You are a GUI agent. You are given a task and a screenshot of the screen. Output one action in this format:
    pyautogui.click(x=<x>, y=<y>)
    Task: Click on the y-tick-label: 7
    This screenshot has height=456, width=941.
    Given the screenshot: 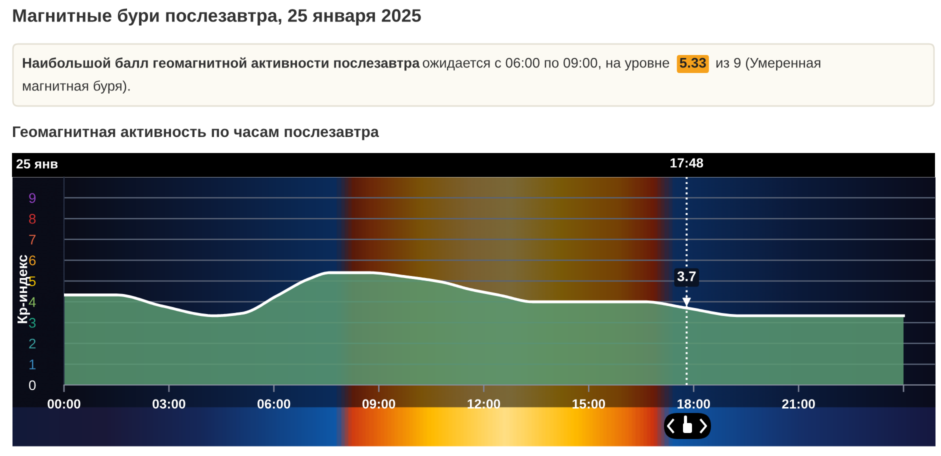 What is the action you would take?
    pyautogui.click(x=32, y=239)
    